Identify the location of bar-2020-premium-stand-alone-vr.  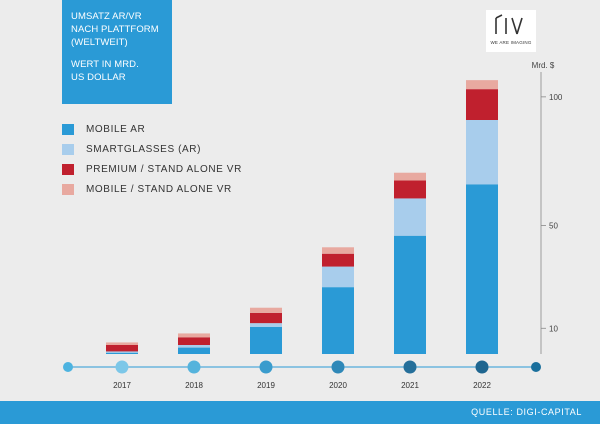
(338, 260).